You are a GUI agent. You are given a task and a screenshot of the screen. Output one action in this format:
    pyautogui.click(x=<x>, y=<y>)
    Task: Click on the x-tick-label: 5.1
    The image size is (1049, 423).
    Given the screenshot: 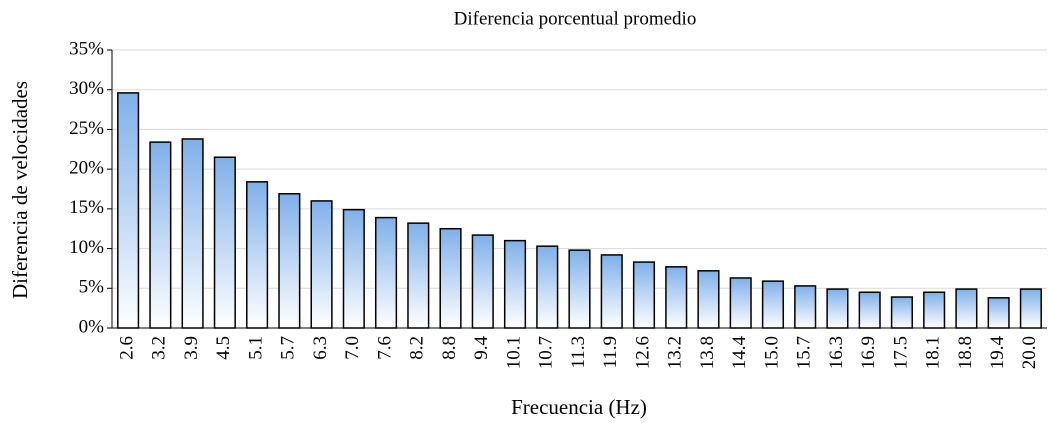 What is the action you would take?
    pyautogui.click(x=255, y=348)
    